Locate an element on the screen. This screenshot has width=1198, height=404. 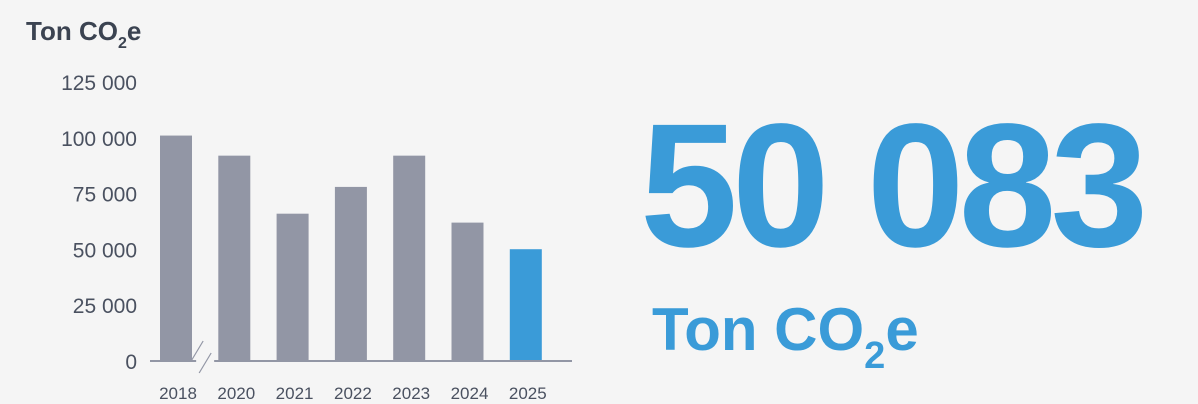
x-tick-label: 2020 is located at coordinates (236, 393).